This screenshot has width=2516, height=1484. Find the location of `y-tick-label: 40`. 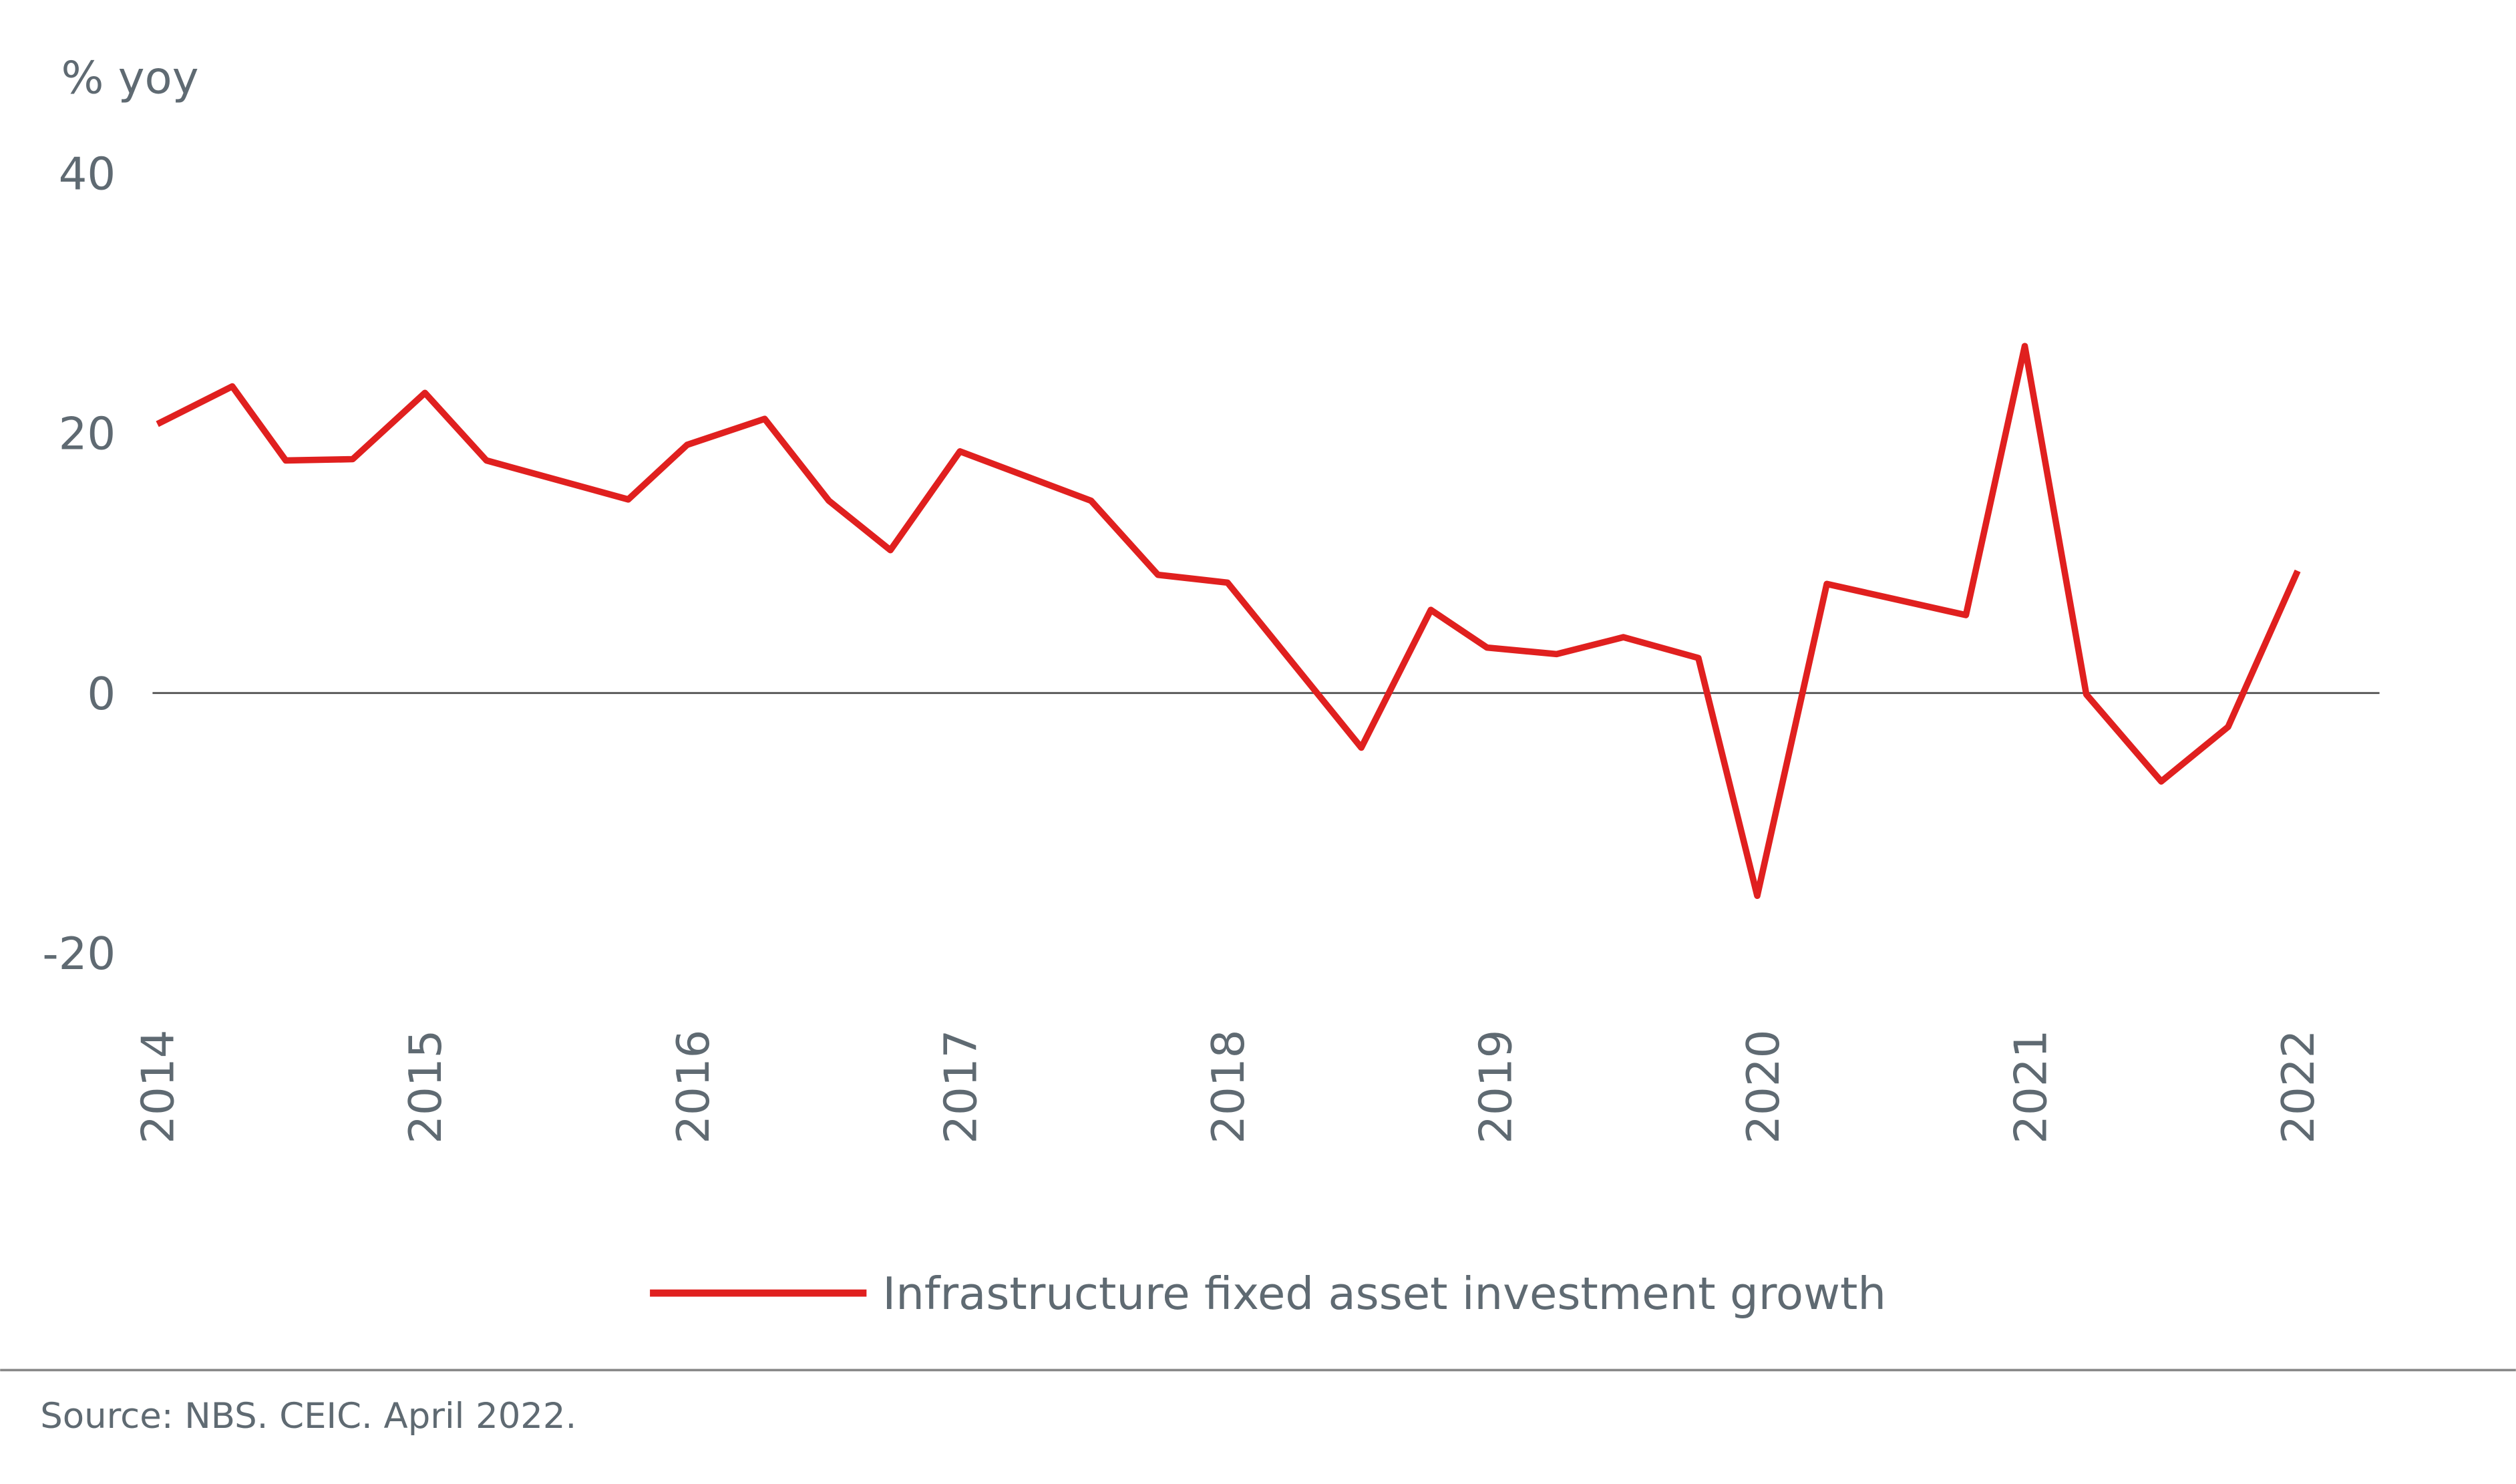

y-tick-label: 40 is located at coordinates (87, 174).